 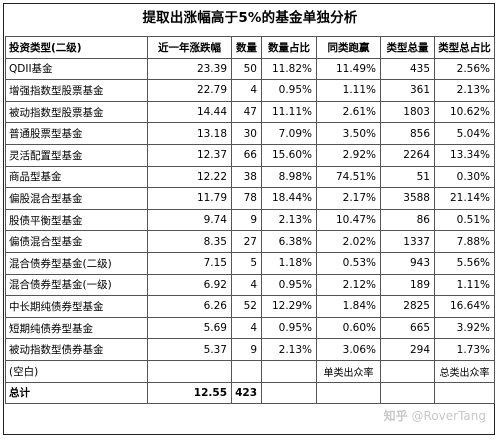 What do you see at coordinates (189, 112) in the screenshot?
I see `cell-yearly-change: 14.44` at bounding box center [189, 112].